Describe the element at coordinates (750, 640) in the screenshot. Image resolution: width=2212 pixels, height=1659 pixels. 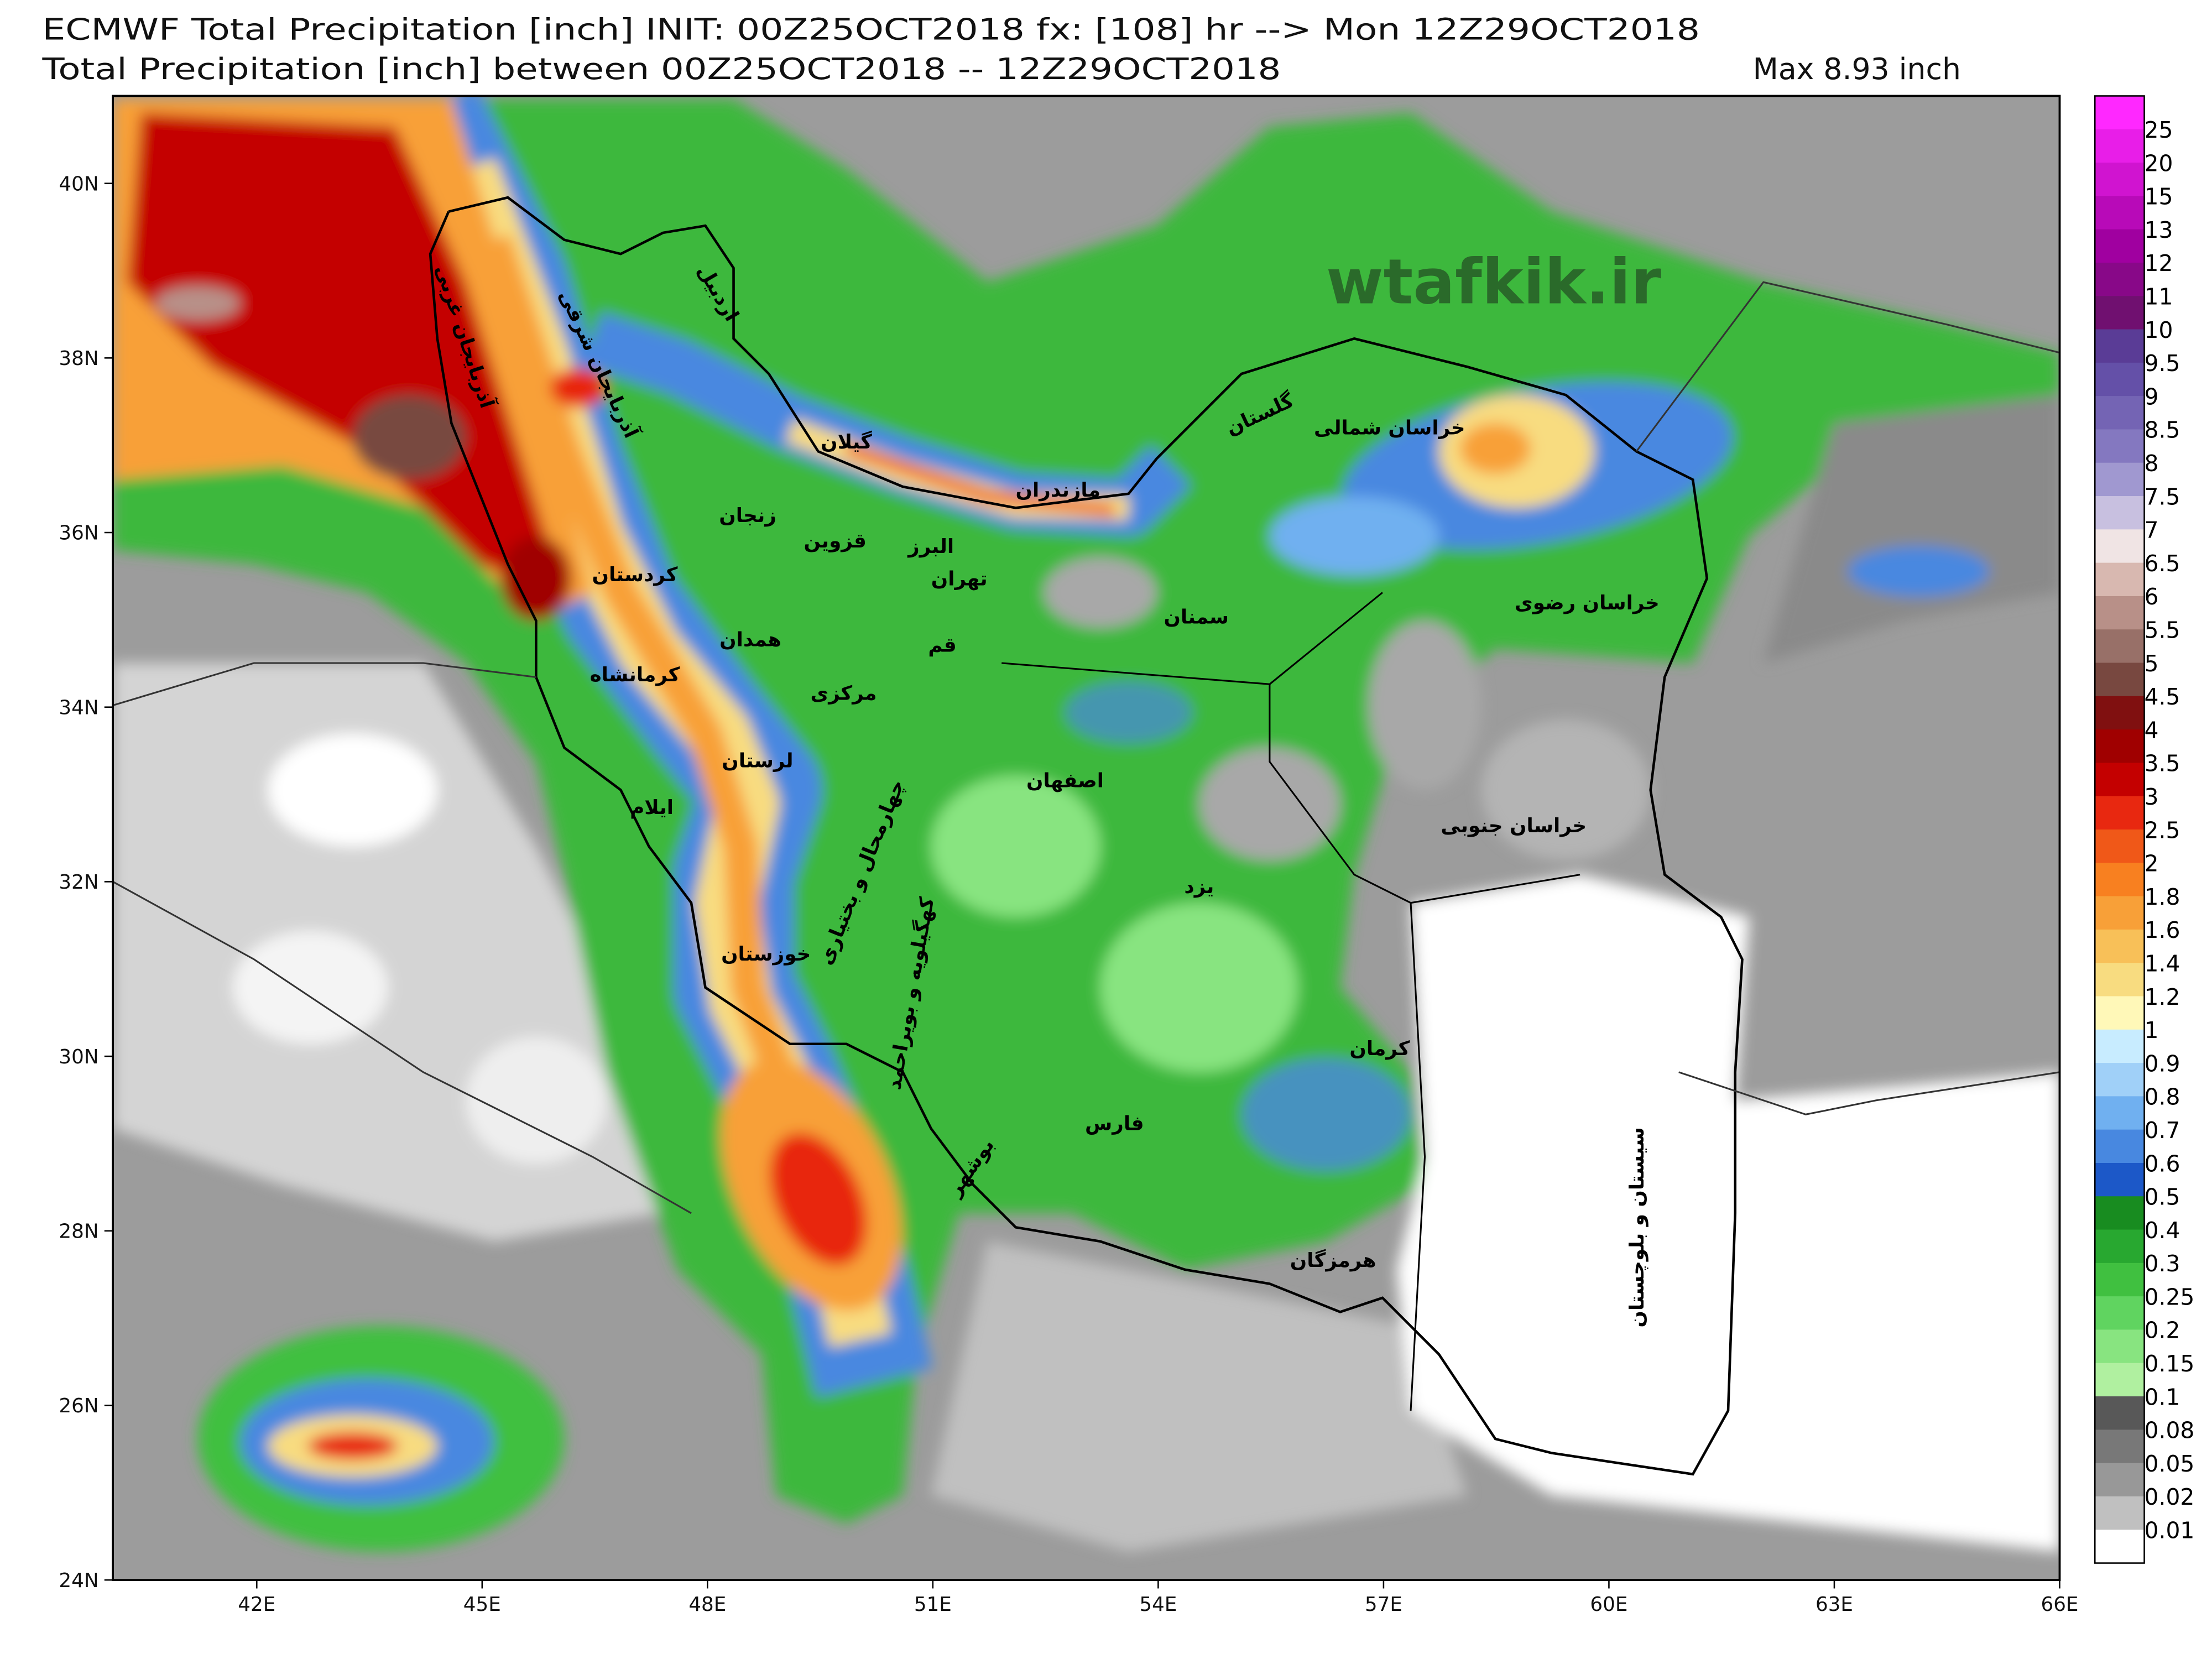
I see `province-label: همدان` at that location.